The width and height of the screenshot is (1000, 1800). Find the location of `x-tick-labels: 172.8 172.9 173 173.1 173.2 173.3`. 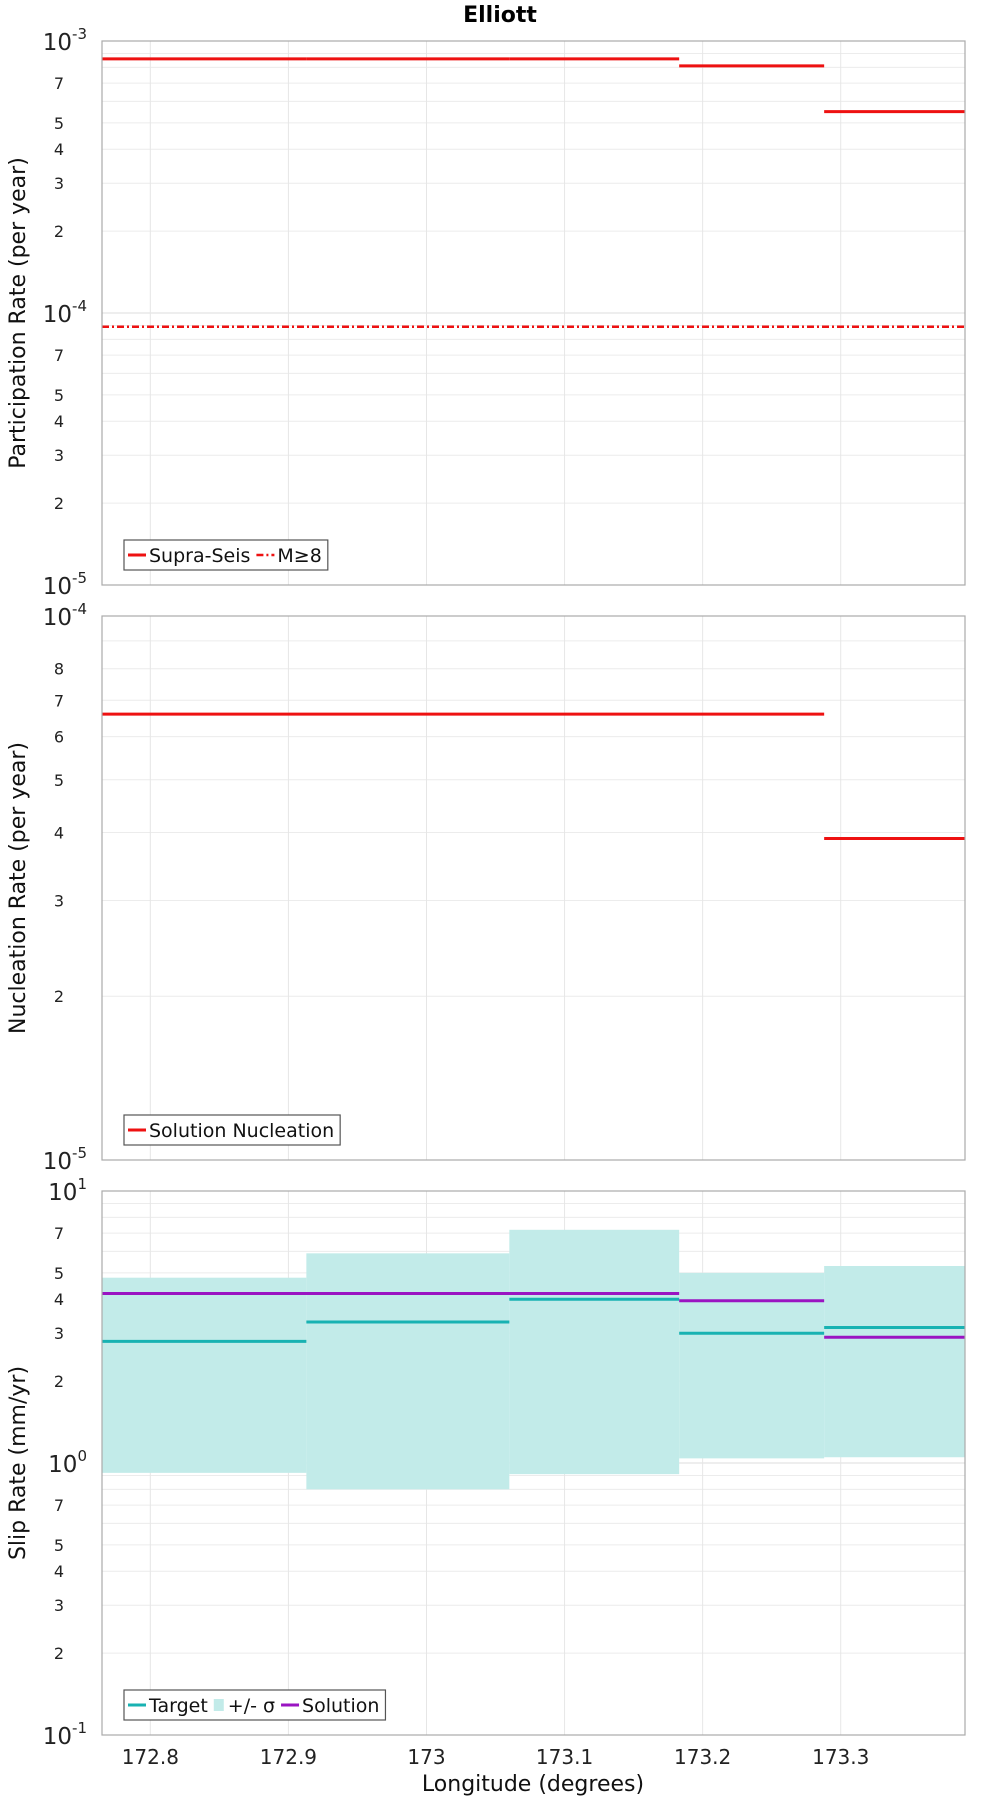

x-tick-labels: 172.8 172.9 173 173.1 173.2 173.3 is located at coordinates (496, 1757).